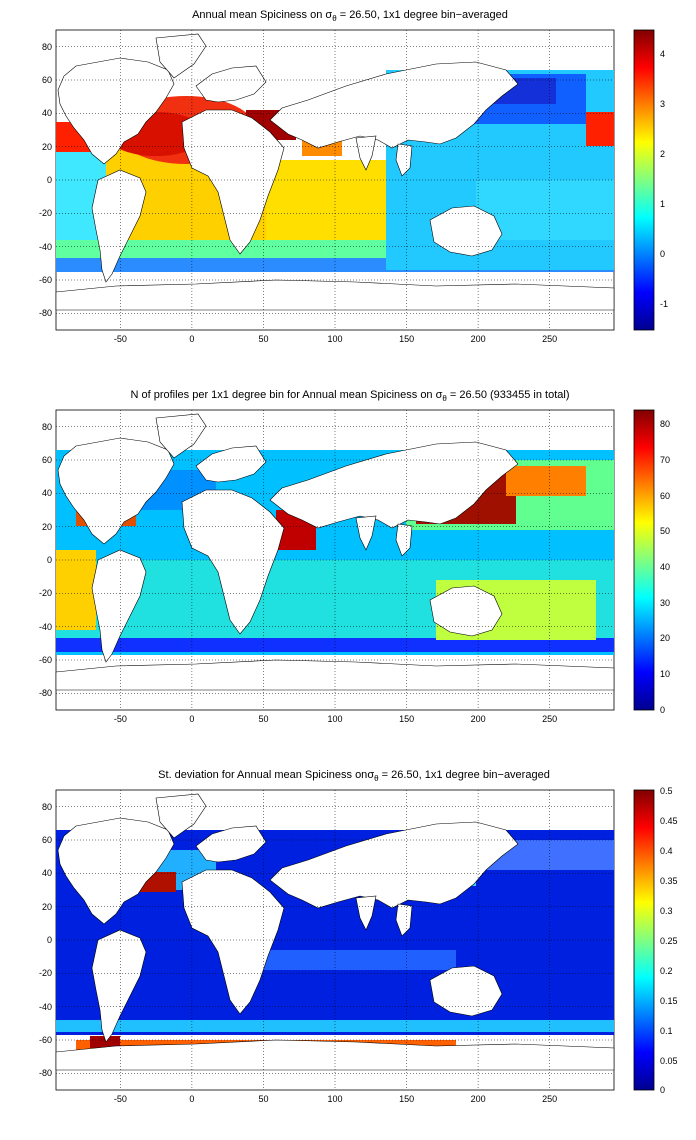 The height and width of the screenshot is (1140, 696). Describe the element at coordinates (666, 911) in the screenshot. I see `colorbar-tick: 0.3` at that location.